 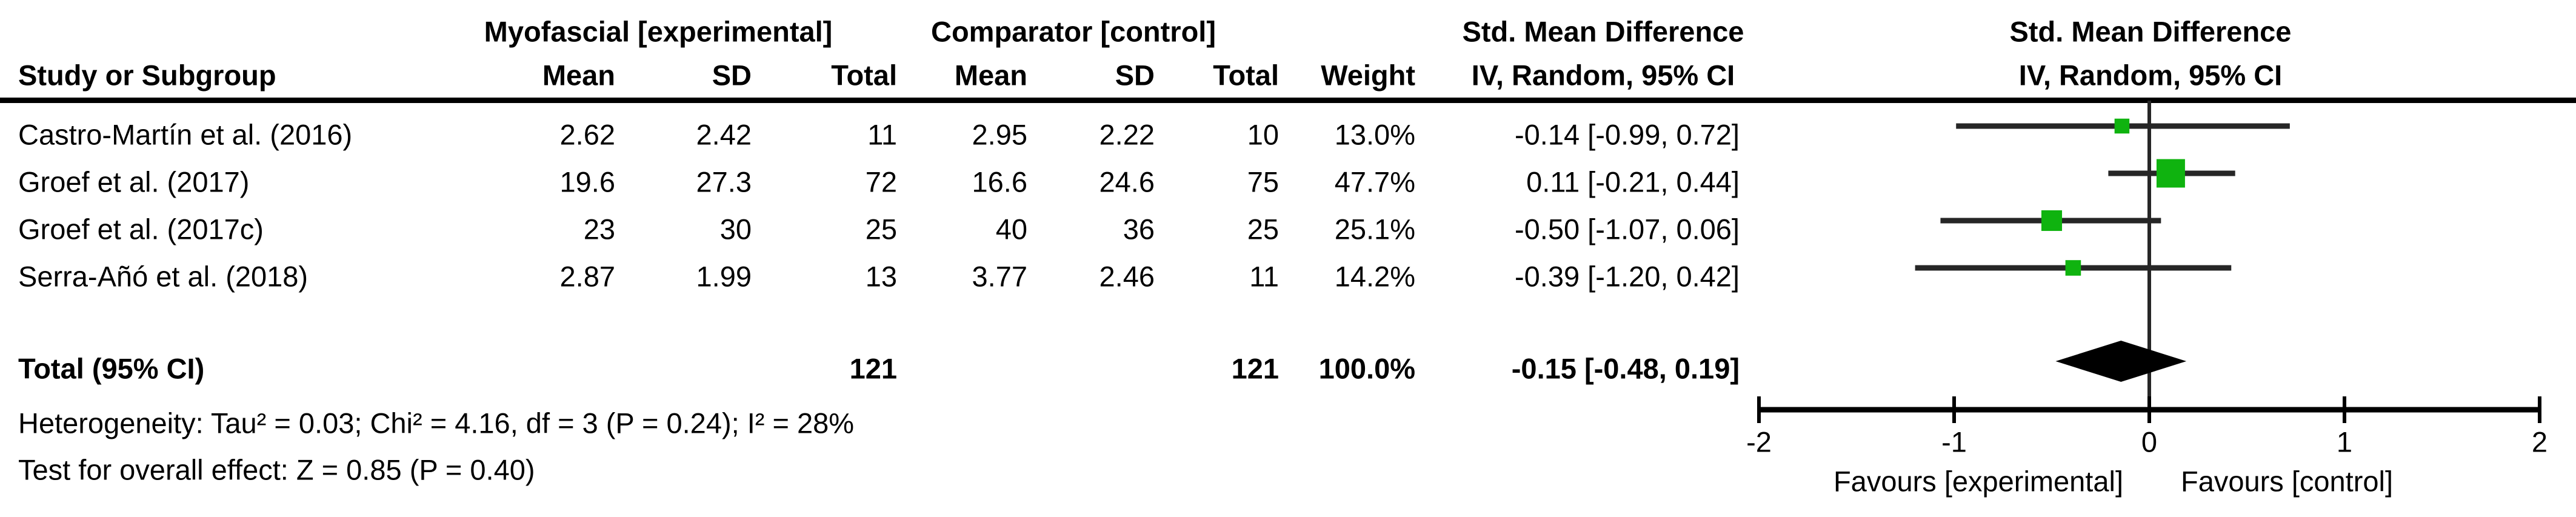 What do you see at coordinates (1255, 368) in the screenshot?
I see `total-ctrl-n: 121` at bounding box center [1255, 368].